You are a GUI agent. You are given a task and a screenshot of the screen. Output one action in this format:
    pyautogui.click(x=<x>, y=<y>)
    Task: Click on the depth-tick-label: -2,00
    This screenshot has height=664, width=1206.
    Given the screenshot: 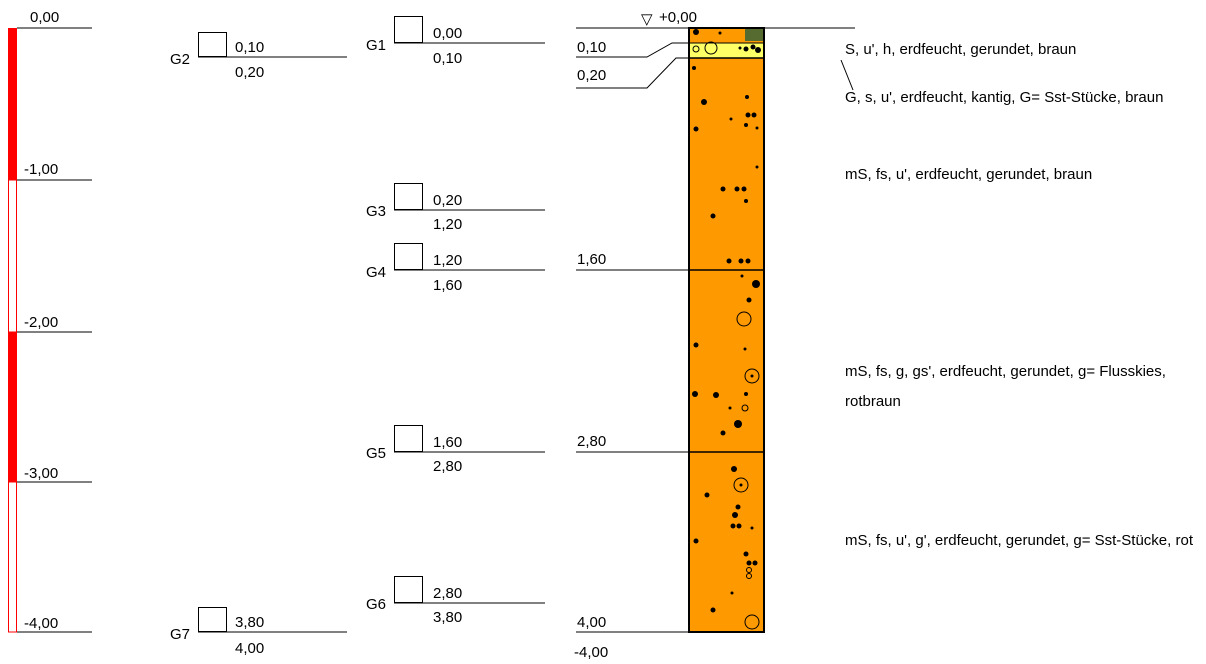 What is the action you would take?
    pyautogui.click(x=41, y=322)
    